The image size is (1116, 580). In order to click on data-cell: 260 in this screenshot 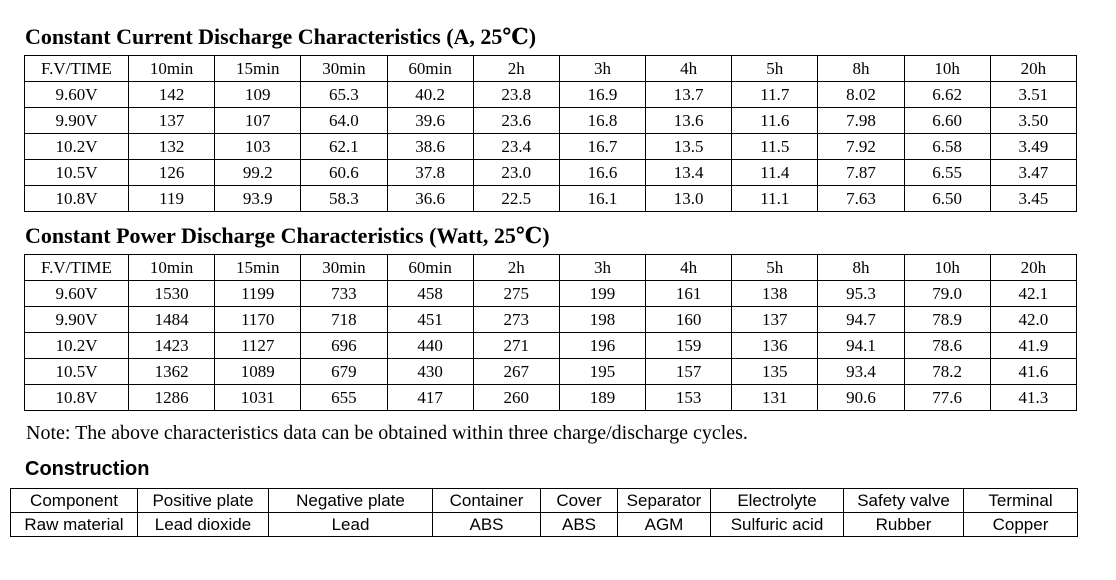, I will do `click(516, 397)`.